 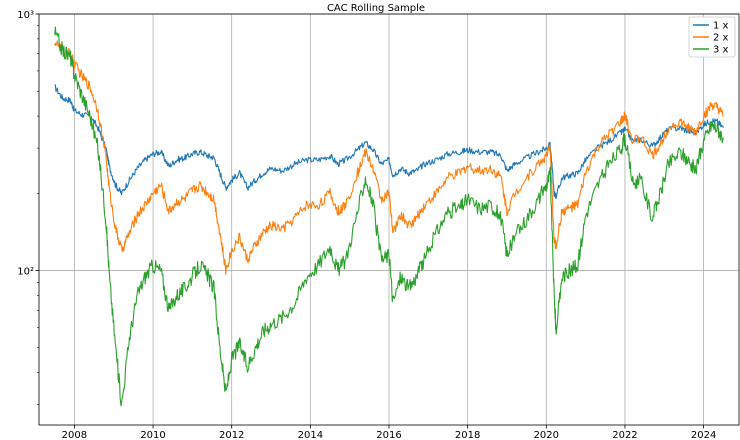 What do you see at coordinates (310, 435) in the screenshot?
I see `x-tick-label: 2014` at bounding box center [310, 435].